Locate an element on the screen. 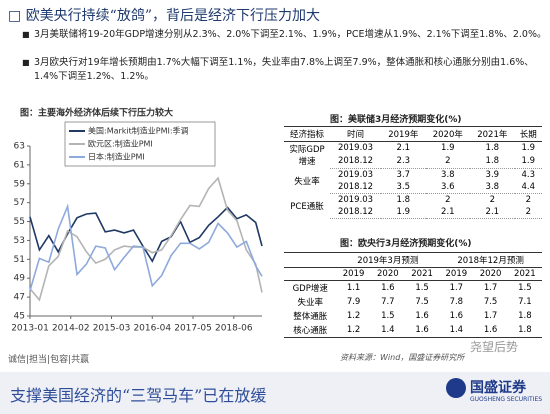  cell: 3.8 is located at coordinates (448, 174).